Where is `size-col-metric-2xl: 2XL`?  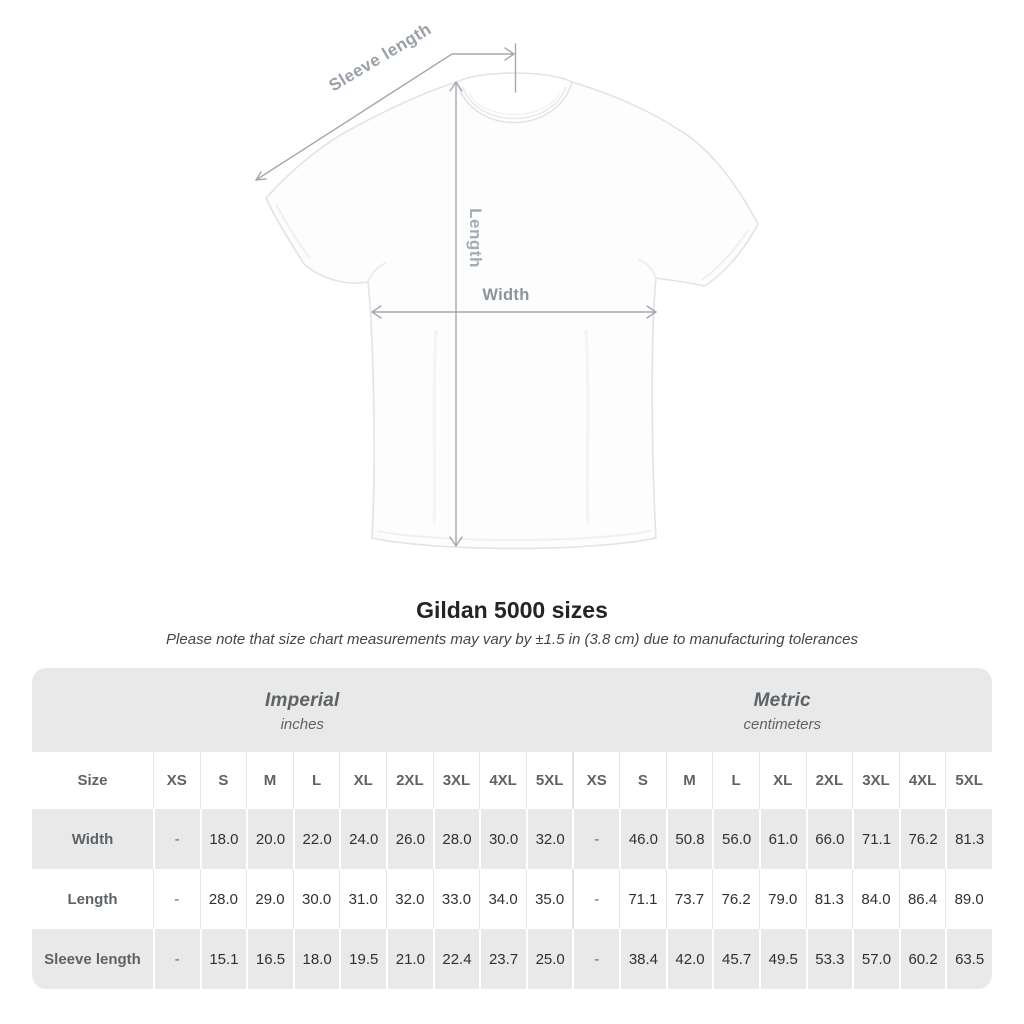 size-col-metric-2xl: 2XL is located at coordinates (829, 780).